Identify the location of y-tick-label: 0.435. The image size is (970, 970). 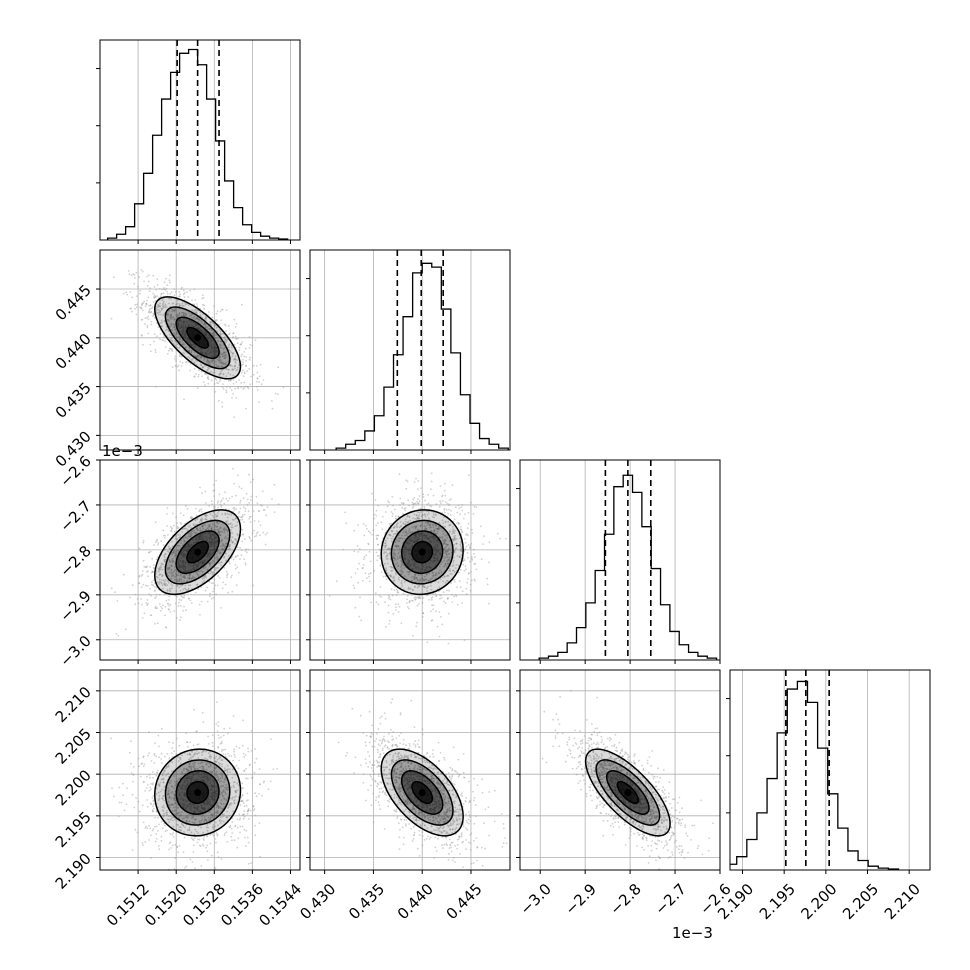
(73, 400).